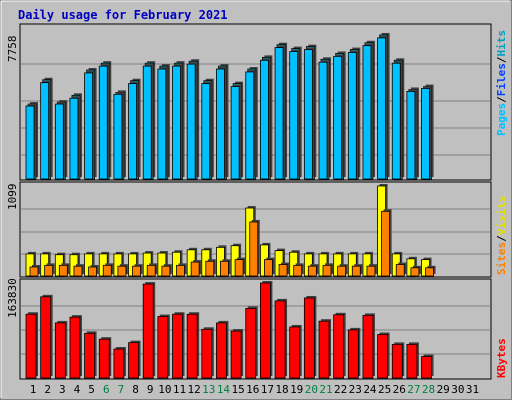 This screenshot has height=400, width=512. I want to click on legend-kbytes: KBytes, so click(501, 358).